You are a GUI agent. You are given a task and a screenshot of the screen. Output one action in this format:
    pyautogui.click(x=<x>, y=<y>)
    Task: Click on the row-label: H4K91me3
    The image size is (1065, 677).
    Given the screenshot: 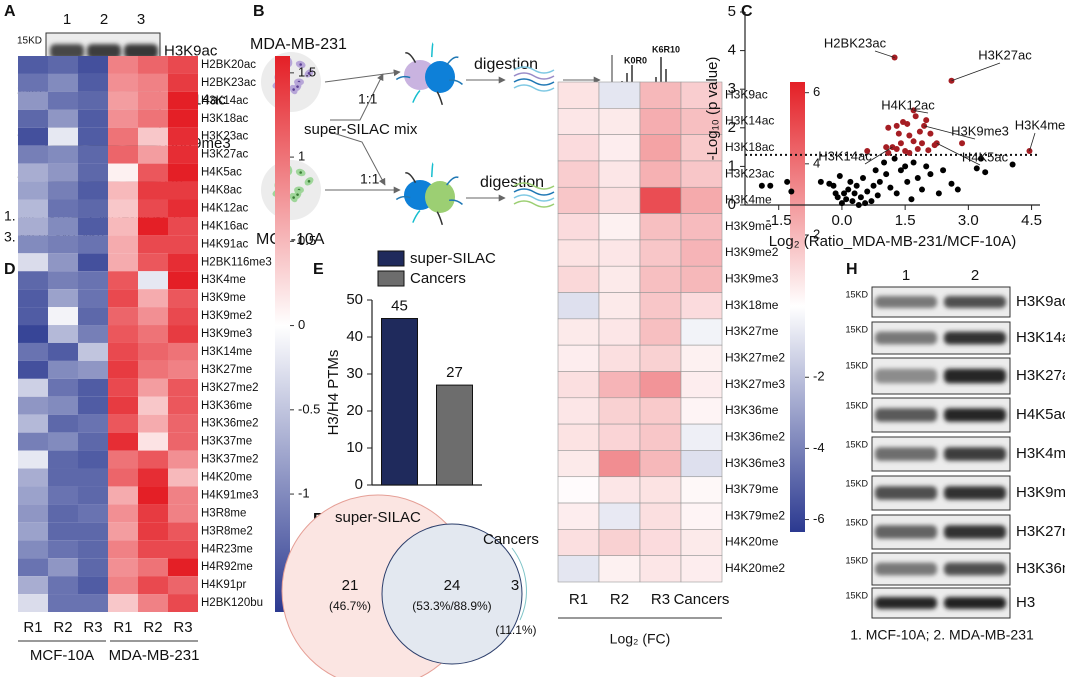 What is the action you would take?
    pyautogui.click(x=230, y=495)
    